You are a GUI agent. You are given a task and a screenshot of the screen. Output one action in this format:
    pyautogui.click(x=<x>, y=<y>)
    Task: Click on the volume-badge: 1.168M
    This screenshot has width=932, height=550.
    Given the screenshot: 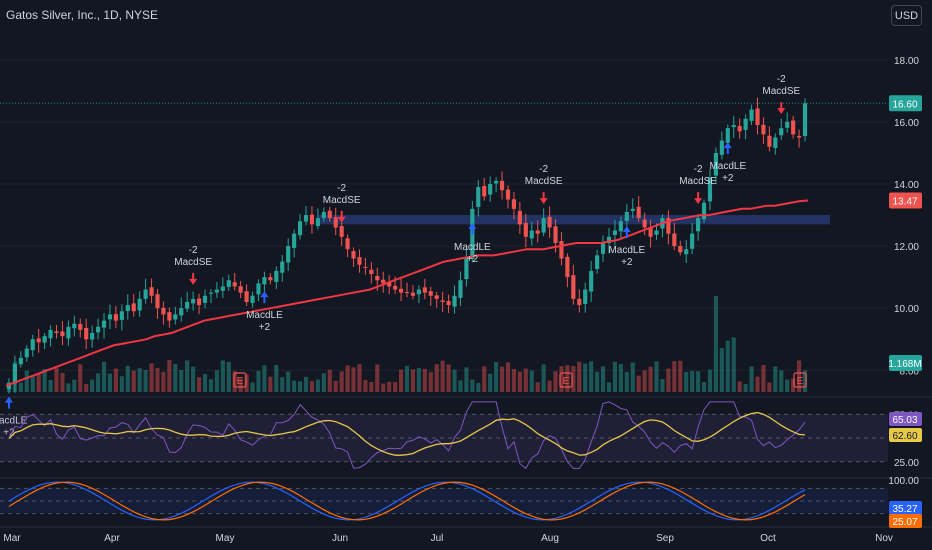 What is the action you would take?
    pyautogui.click(x=904, y=364)
    